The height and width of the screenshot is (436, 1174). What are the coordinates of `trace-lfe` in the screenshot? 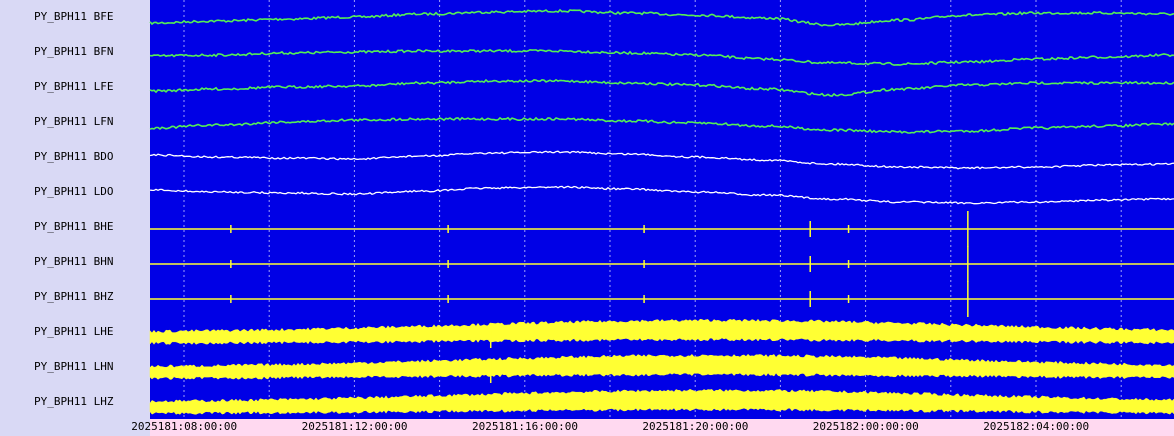 It's located at (661, 87).